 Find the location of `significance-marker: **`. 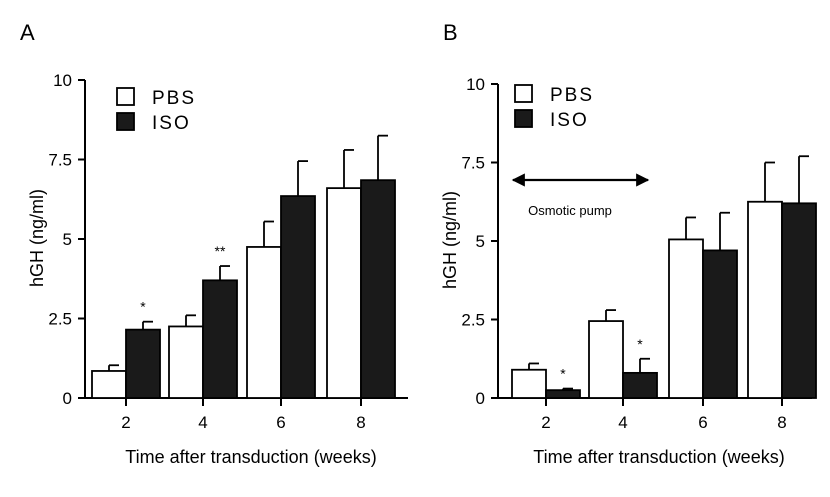

significance-marker: ** is located at coordinates (220, 251).